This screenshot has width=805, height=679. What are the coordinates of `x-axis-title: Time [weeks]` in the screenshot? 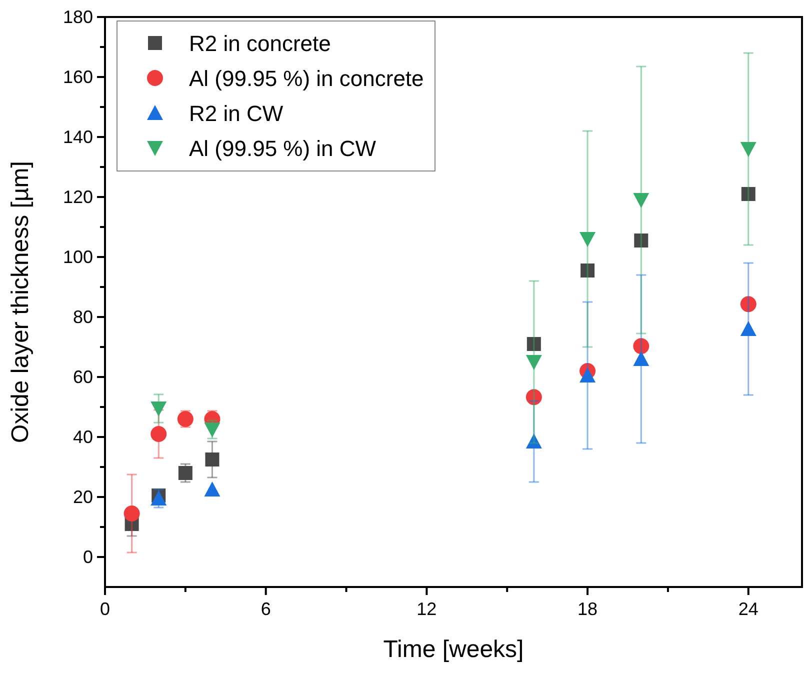 It's located at (453, 649).